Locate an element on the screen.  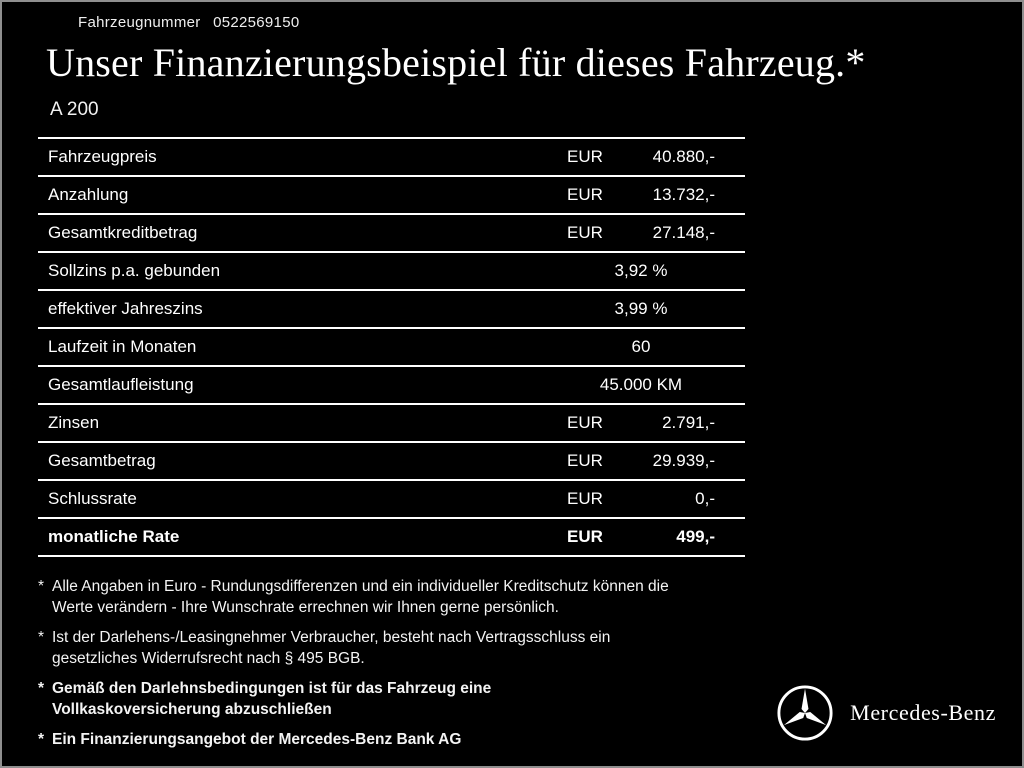
table-row: Gesamtkreditbetrag EUR 27.148,- is located at coordinates (391, 234).